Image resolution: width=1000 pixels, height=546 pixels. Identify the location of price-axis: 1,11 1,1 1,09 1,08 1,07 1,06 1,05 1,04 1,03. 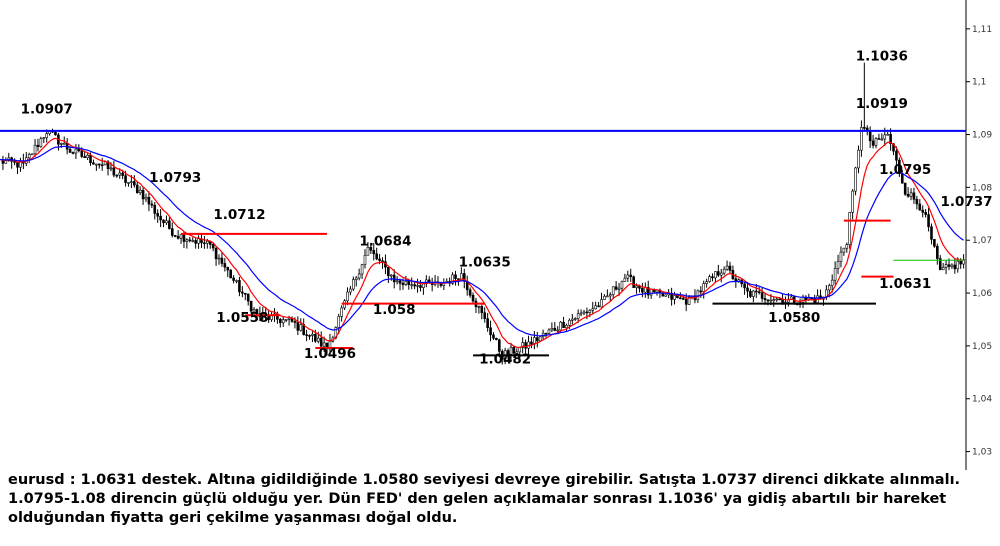
(978, 235).